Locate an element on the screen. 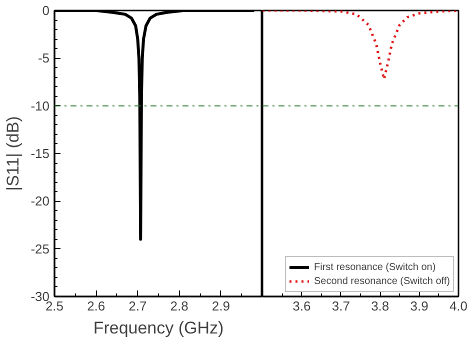 This screenshot has height=345, width=474. y-axis-title: |S11| (dB) is located at coordinates (13, 153).